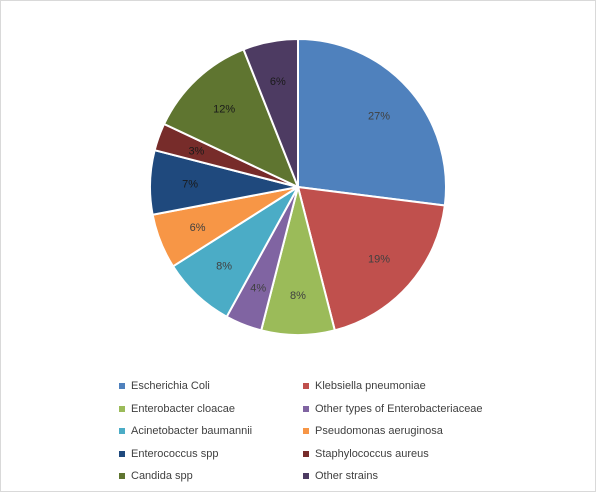 The height and width of the screenshot is (492, 596). Describe the element at coordinates (211, 476) in the screenshot. I see `legend-item-8: Candida spp` at that location.